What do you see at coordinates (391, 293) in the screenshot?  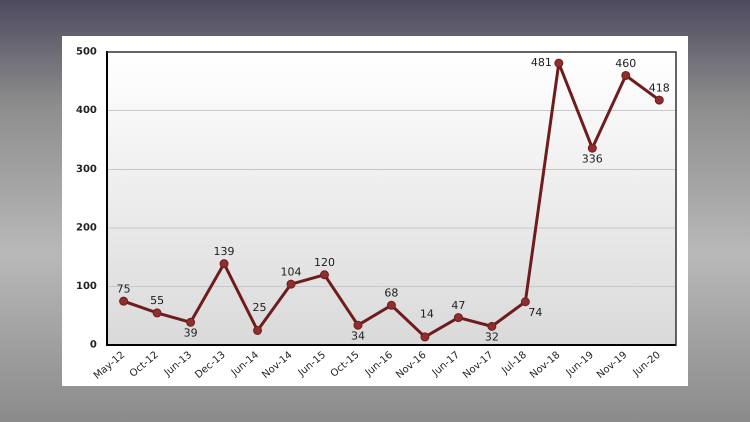 I see `data-label: 68` at bounding box center [391, 293].